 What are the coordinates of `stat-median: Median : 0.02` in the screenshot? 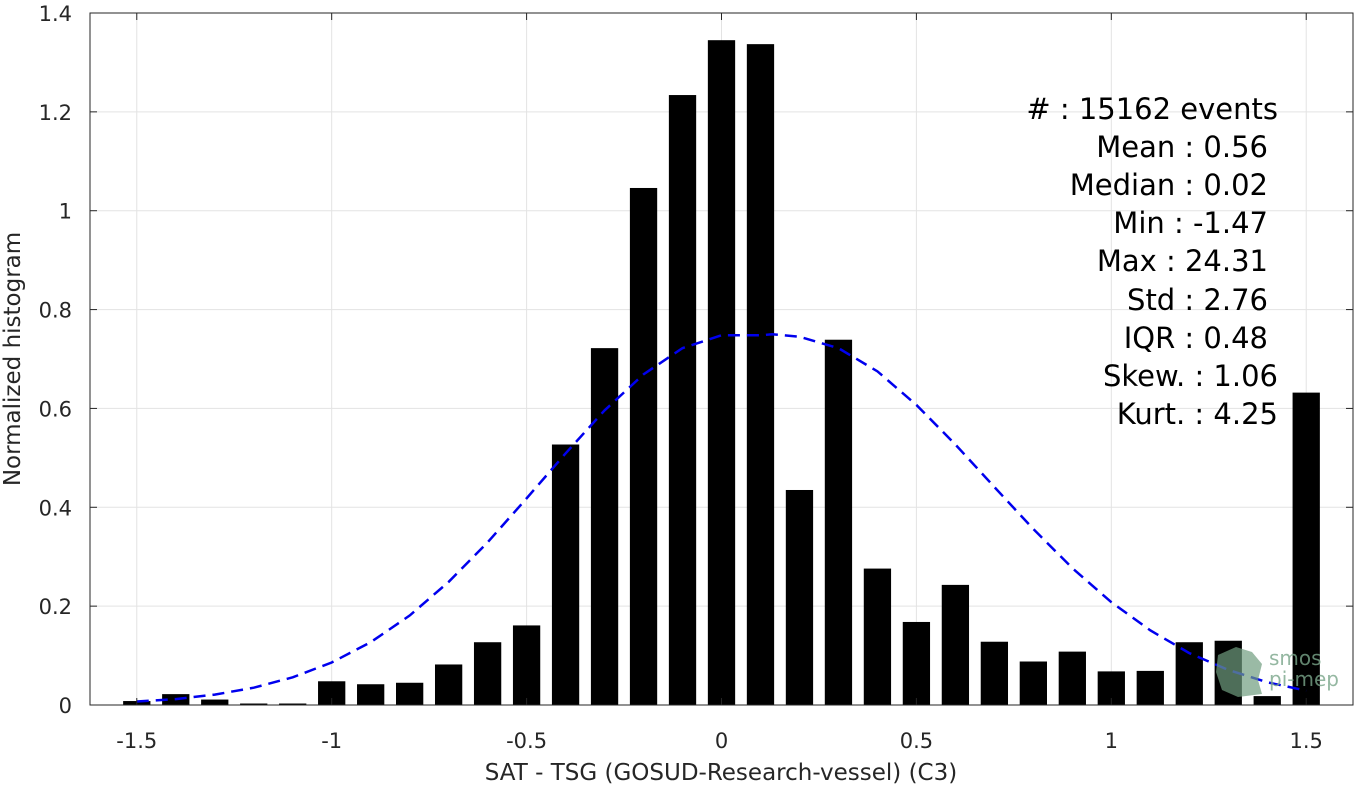 It's located at (1169, 185).